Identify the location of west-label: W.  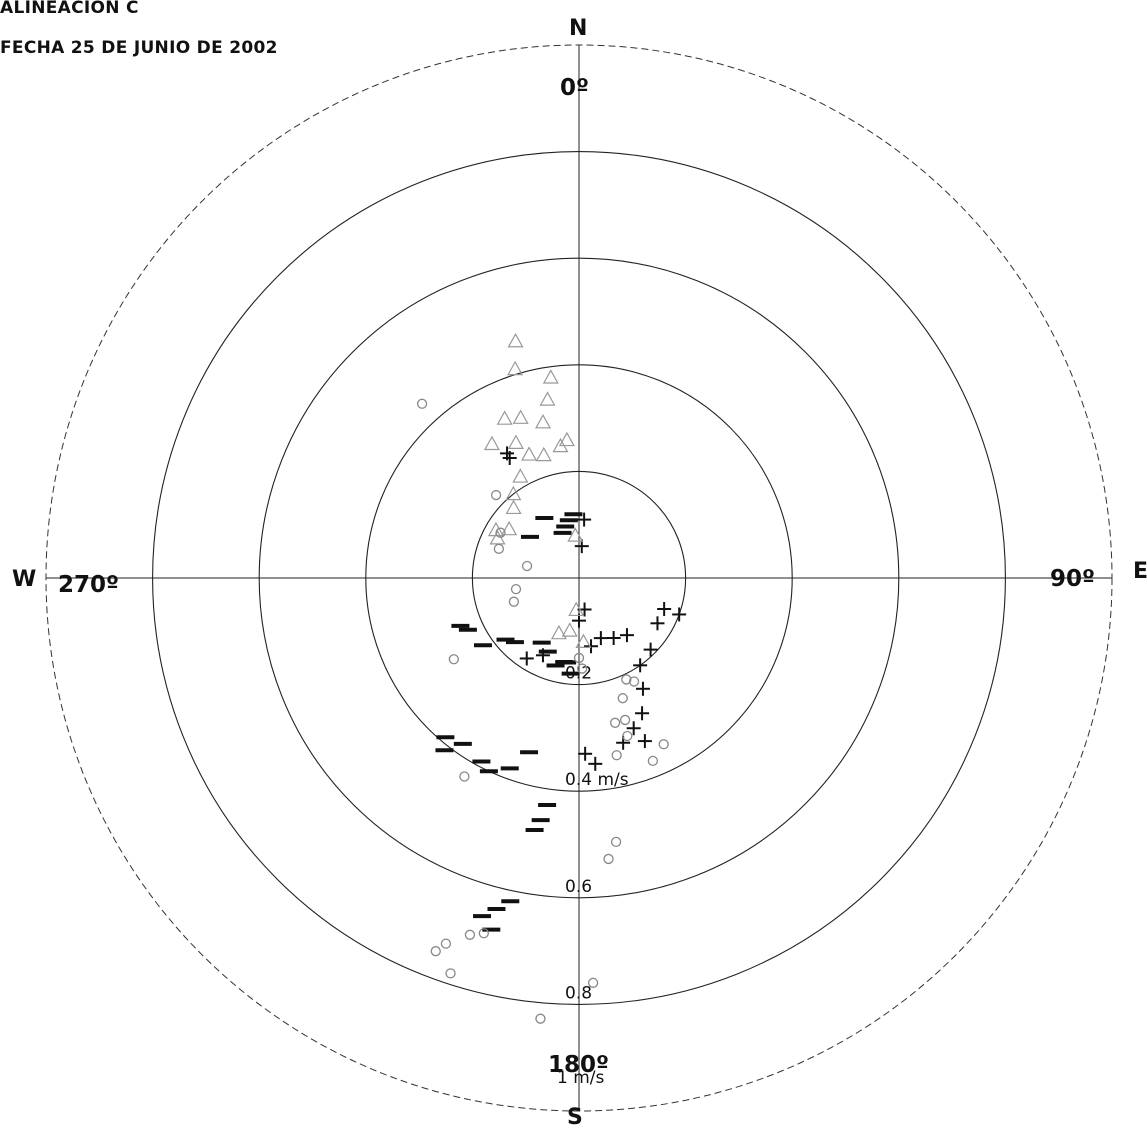
(24, 579).